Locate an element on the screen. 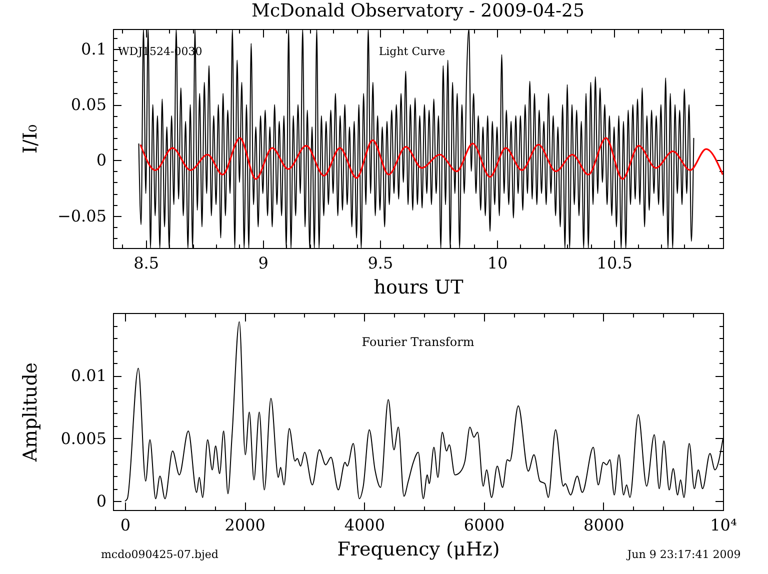 The width and height of the screenshot is (768, 574). text: mcdo090425-07.bjed is located at coordinates (159, 554).